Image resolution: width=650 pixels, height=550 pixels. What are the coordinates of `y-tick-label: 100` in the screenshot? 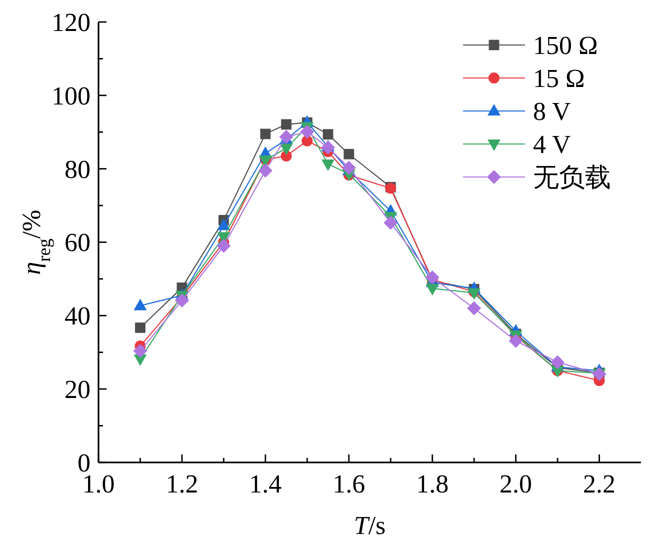 It's located at (71, 95).